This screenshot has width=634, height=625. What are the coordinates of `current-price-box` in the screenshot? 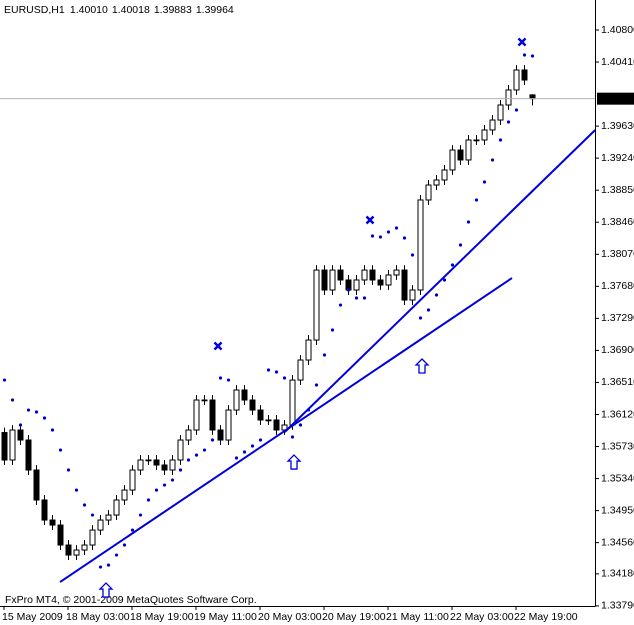 It's located at (615, 98).